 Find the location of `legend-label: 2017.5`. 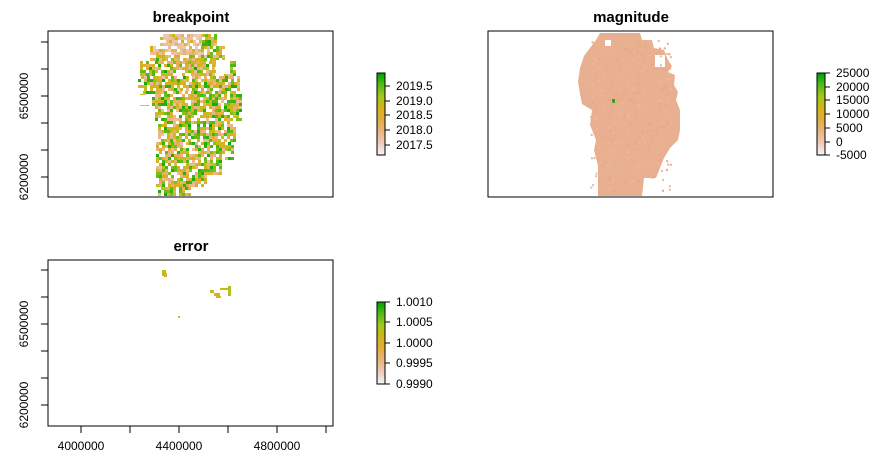

legend-label: 2017.5 is located at coordinates (414, 145).